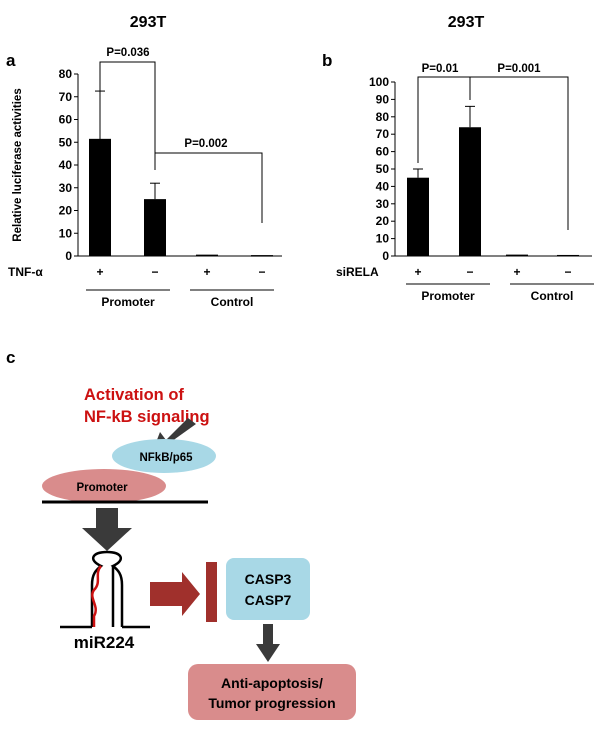 The image size is (600, 738). What do you see at coordinates (147, 417) in the screenshot?
I see `activation-label-line2: NF-kB signaling` at bounding box center [147, 417].